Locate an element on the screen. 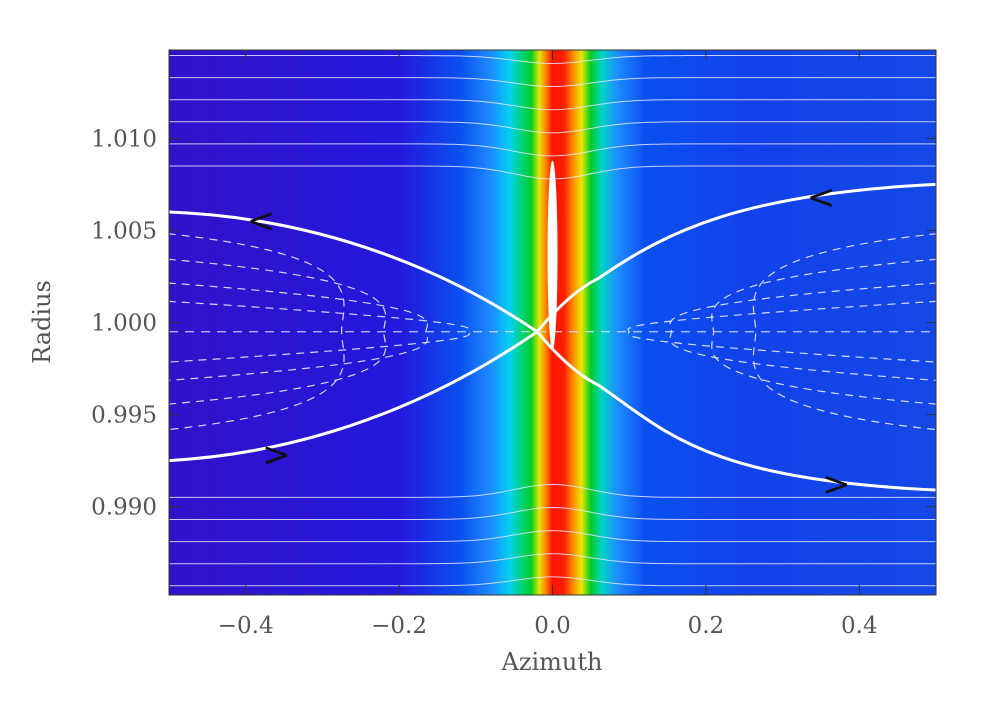 The width and height of the screenshot is (983, 715). x-tick-label-4: 0.4 is located at coordinates (859, 626).